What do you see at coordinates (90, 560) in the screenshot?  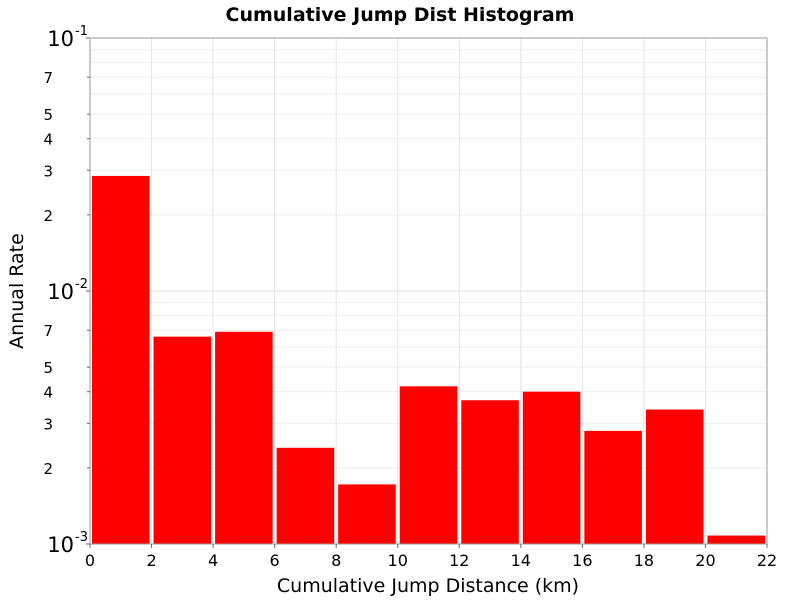 I see `x-tick-label: 0` at bounding box center [90, 560].